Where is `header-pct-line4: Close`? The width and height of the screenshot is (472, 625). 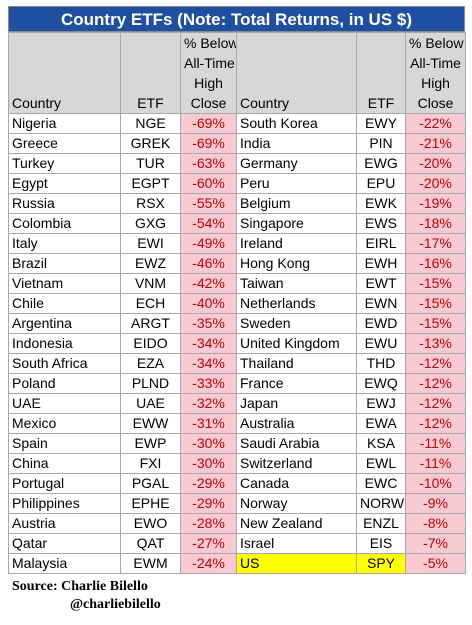
header-pct-line4: Close is located at coordinates (435, 103).